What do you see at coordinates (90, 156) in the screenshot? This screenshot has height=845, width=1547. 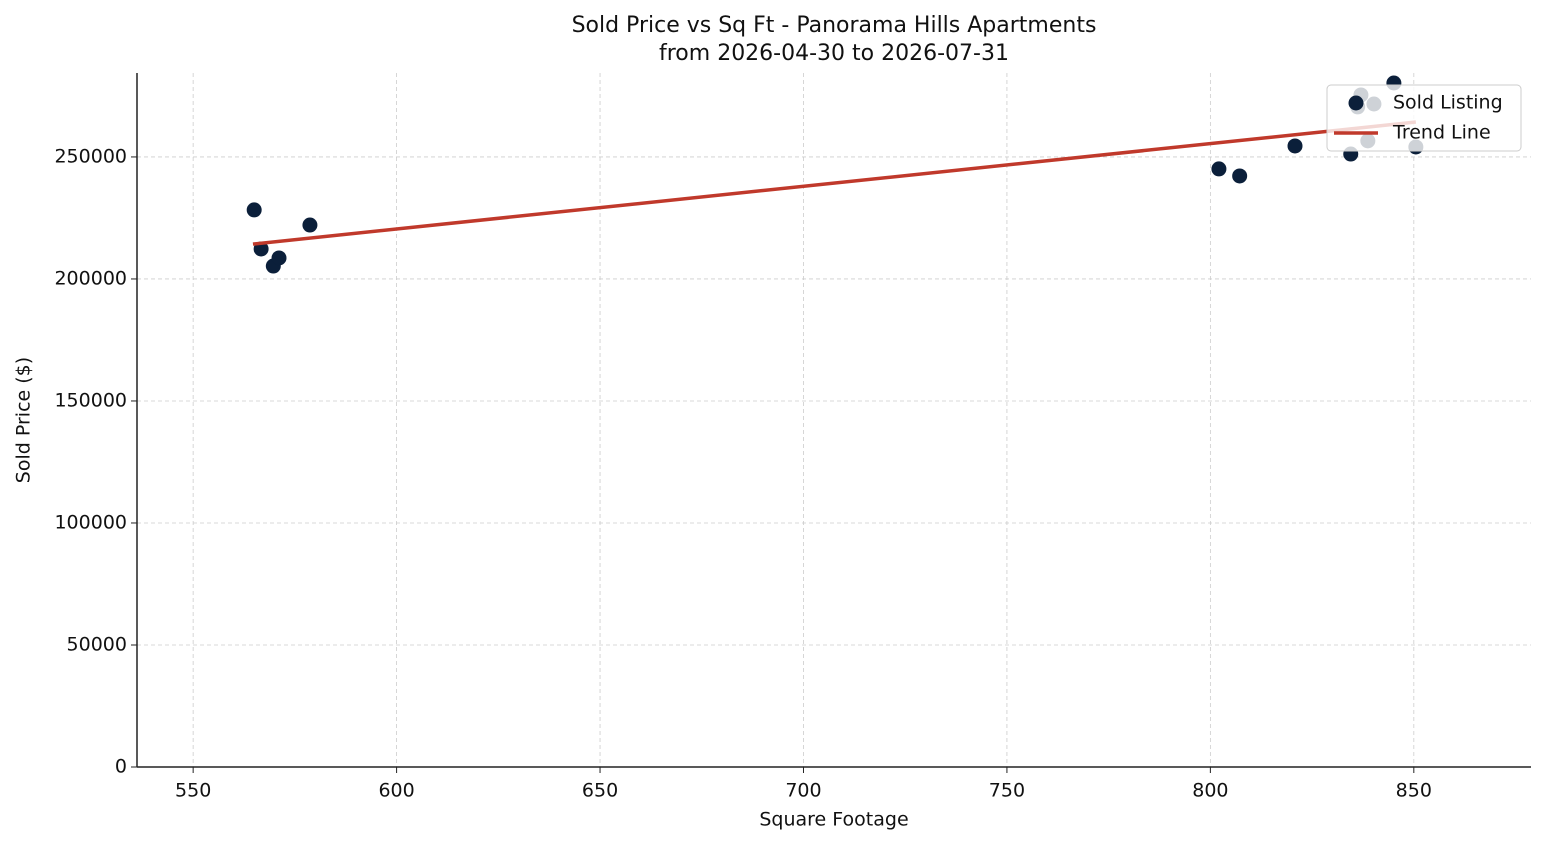 I see `y-tick-label: 250000` at bounding box center [90, 156].